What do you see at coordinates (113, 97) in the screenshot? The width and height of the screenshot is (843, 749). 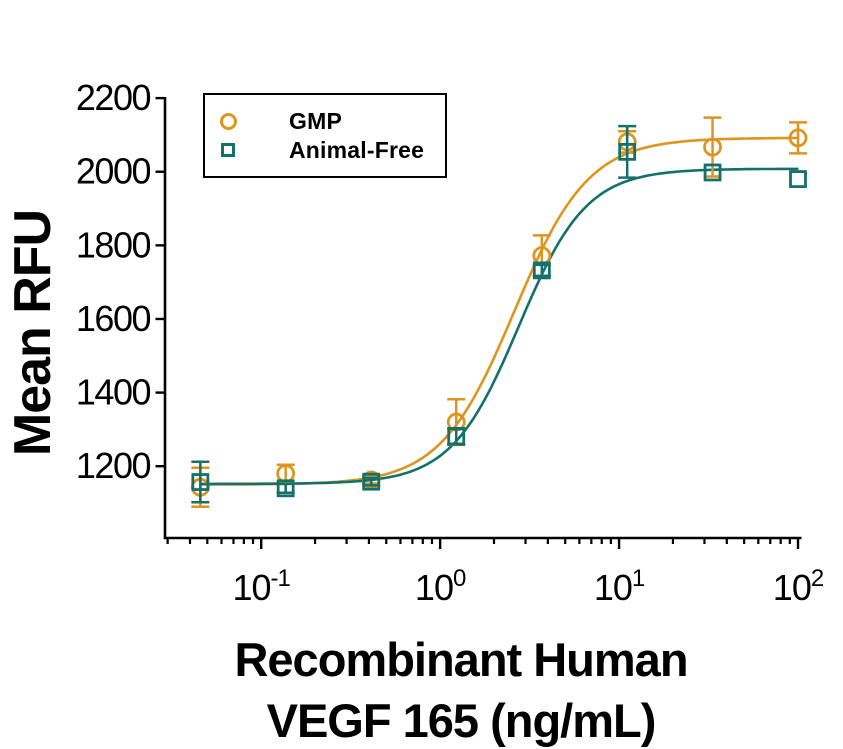 I see `y-tick-label: 2200` at bounding box center [113, 97].